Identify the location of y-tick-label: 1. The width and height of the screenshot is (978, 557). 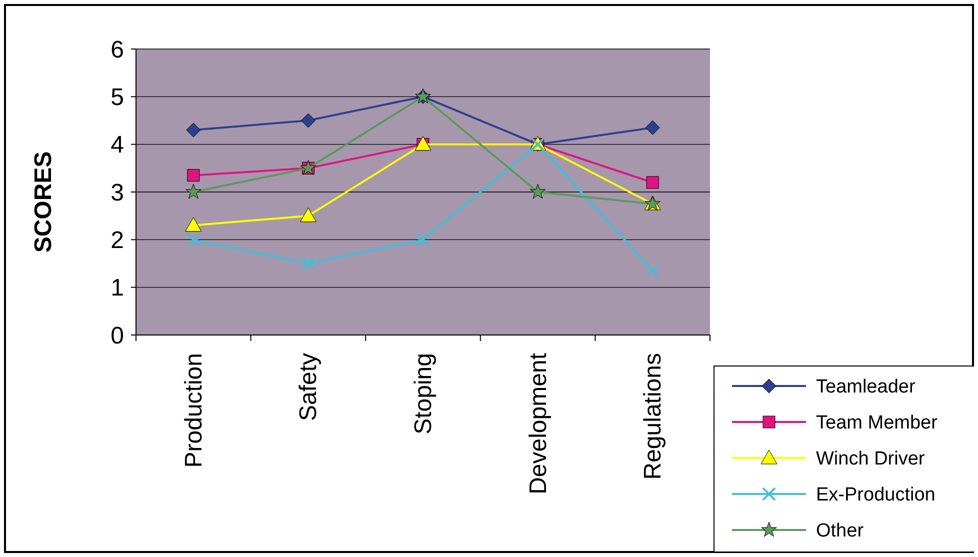
(117, 288).